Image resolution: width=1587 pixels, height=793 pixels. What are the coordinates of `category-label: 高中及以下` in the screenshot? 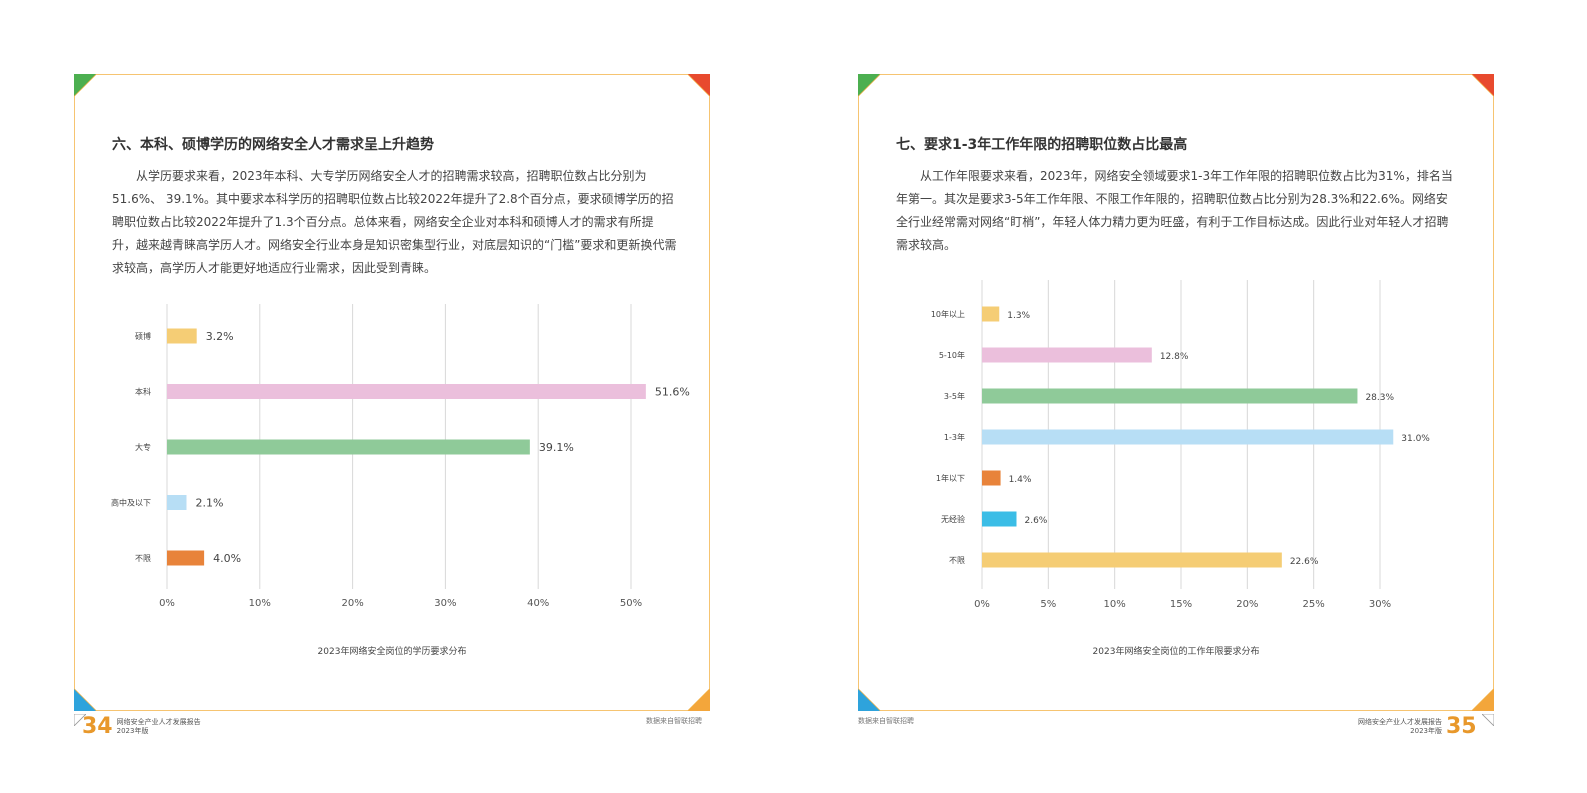 It's located at (131, 503).